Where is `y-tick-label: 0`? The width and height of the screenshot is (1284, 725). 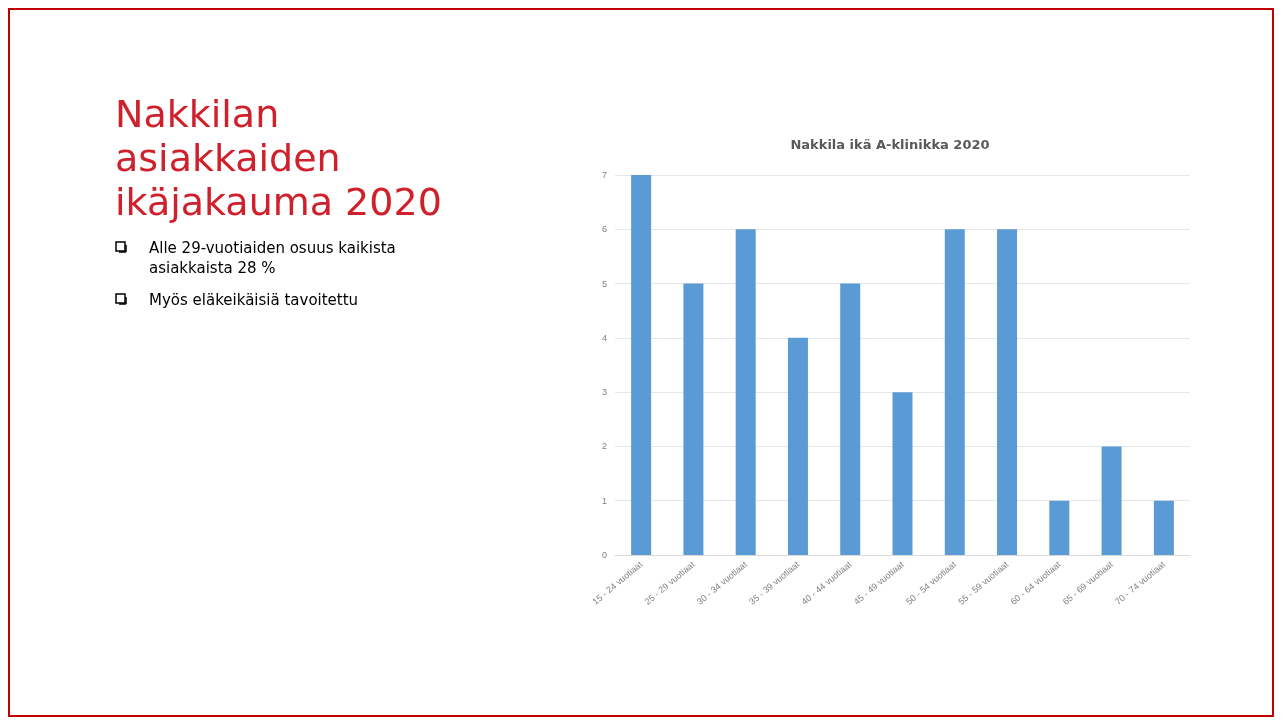 y-tick-label: 0 is located at coordinates (604, 555).